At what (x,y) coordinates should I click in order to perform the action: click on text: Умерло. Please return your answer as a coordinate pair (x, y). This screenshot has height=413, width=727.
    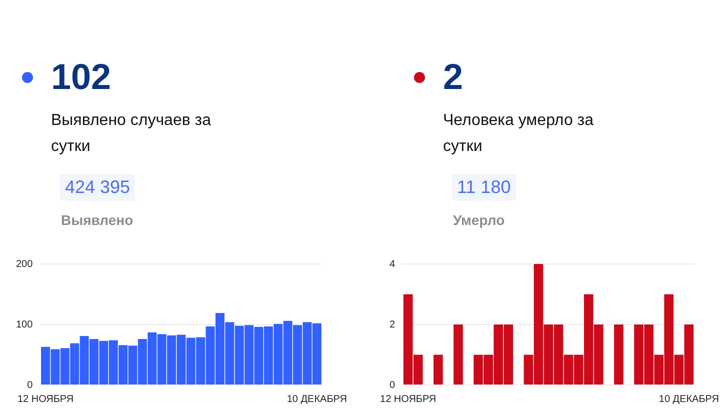
    Looking at the image, I should click on (479, 220).